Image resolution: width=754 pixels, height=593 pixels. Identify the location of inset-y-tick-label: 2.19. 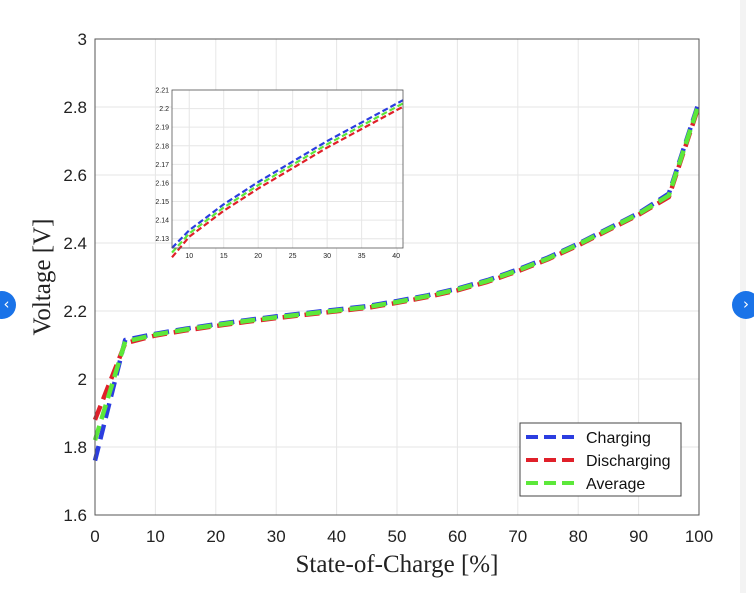
(162, 128).